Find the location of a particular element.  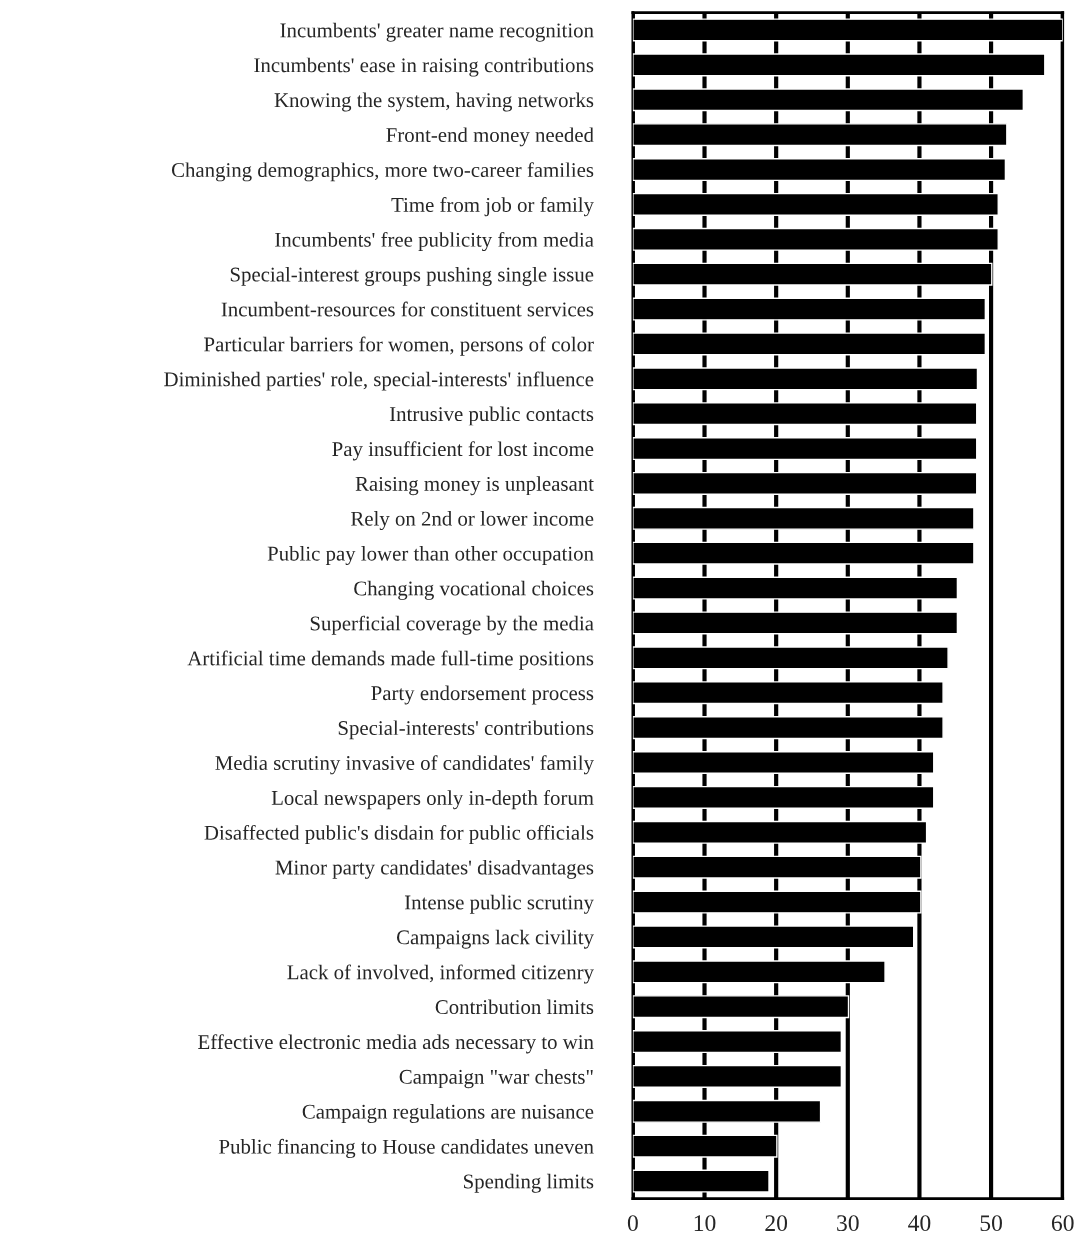

y-tick-label: Media scrutiny invasive of candidates' family is located at coordinates (404, 765).